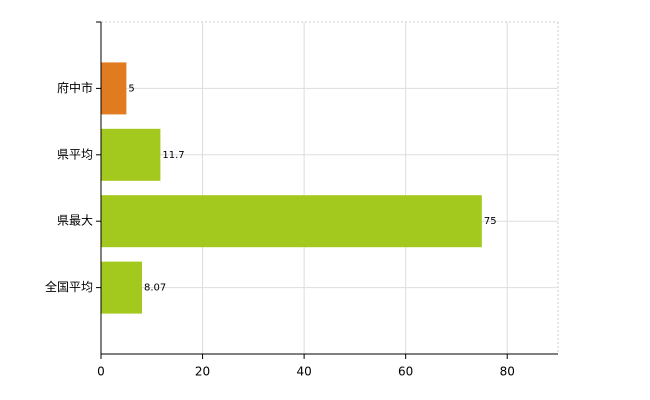 This screenshot has height=400, width=650. What do you see at coordinates (75, 154) in the screenshot?
I see `y-tick-label: 県平均` at bounding box center [75, 154].